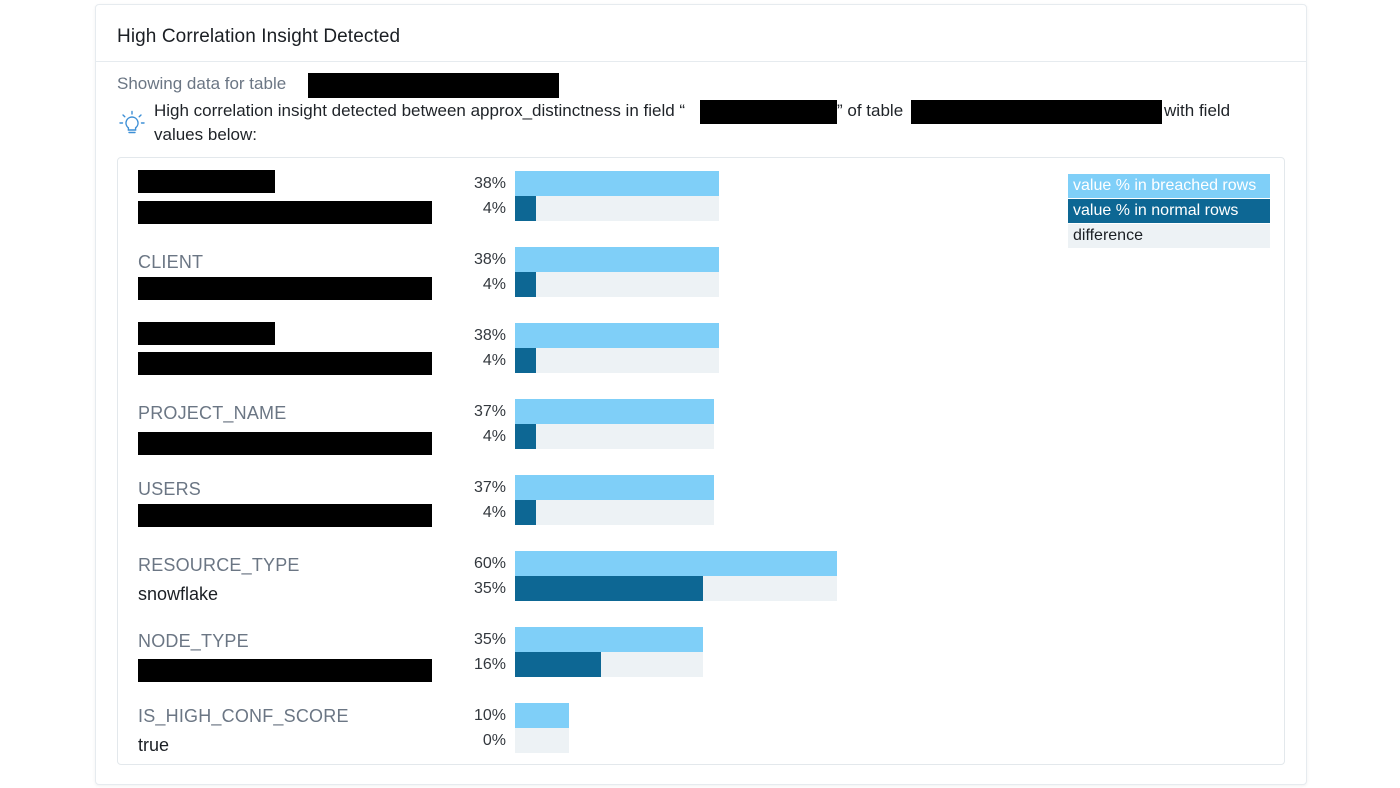 The image size is (1400, 788). Describe the element at coordinates (206, 134) in the screenshot. I see `insight-text-line2: values below:` at that location.